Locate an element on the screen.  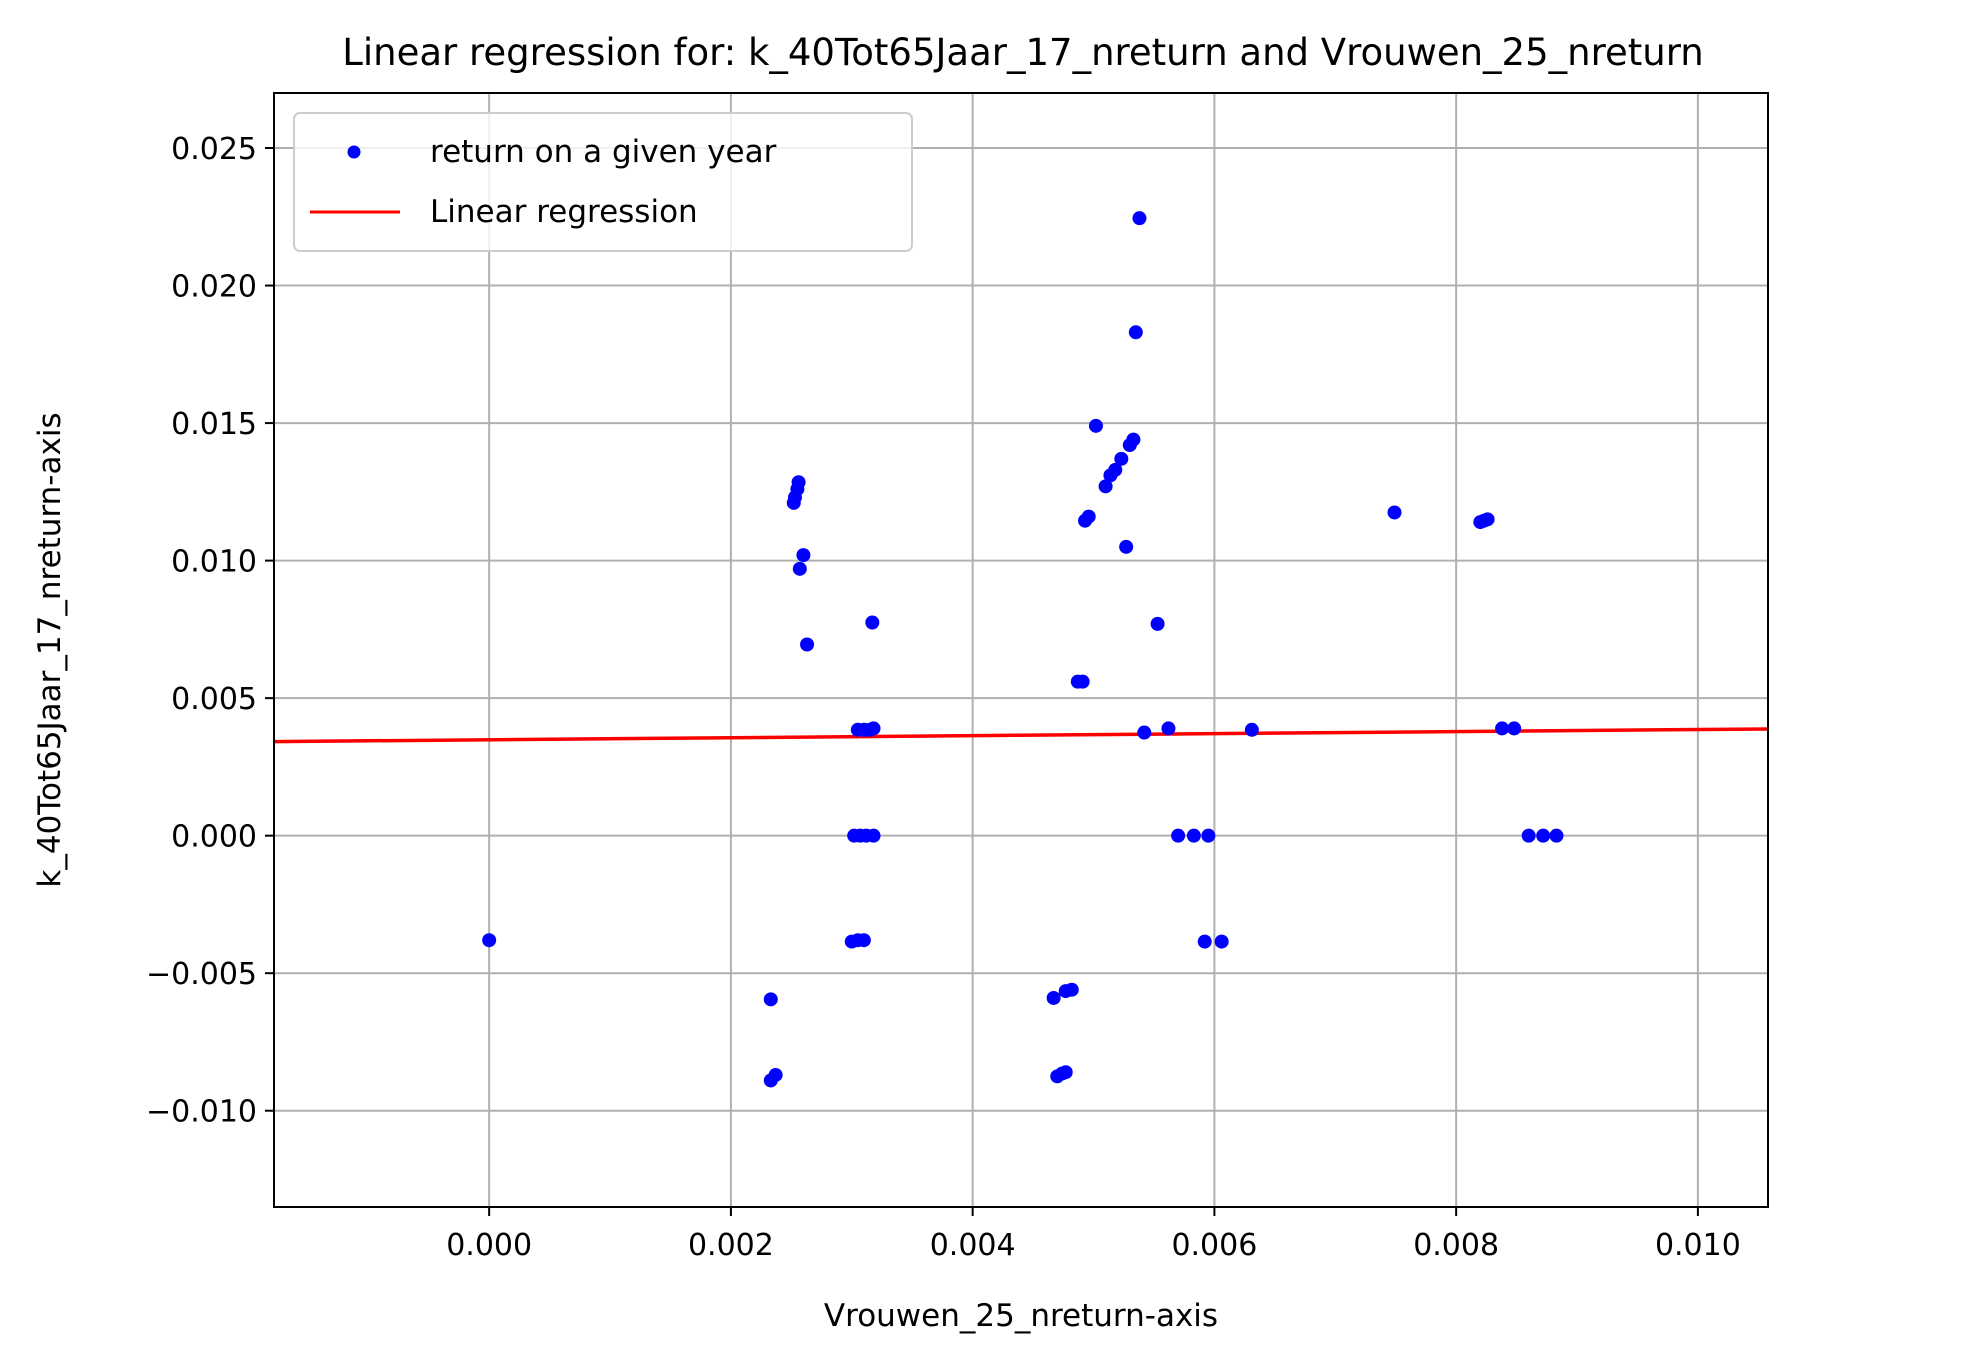
y-tick-label: −0.010 is located at coordinates (201, 1112).